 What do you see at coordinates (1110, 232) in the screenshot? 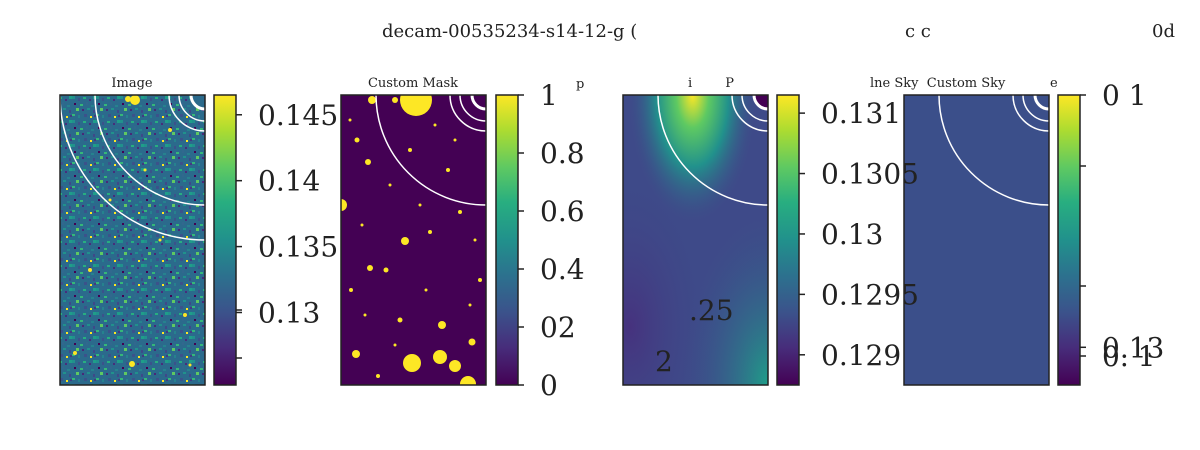
I see `colorbar-custom-sky: 0. 10.13 0 1` at bounding box center [1110, 232].